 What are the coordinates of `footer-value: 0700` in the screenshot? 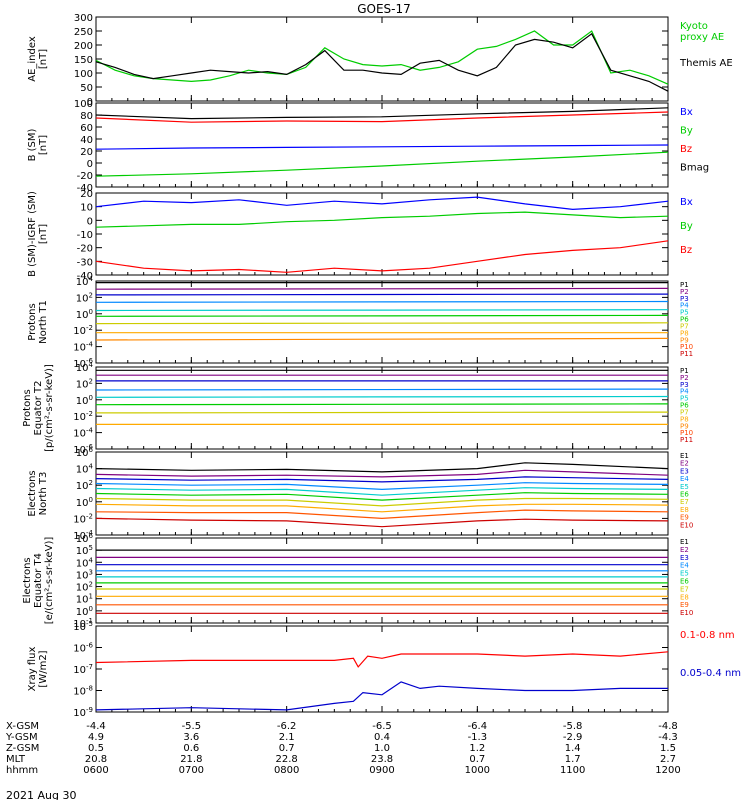 It's located at (191, 770).